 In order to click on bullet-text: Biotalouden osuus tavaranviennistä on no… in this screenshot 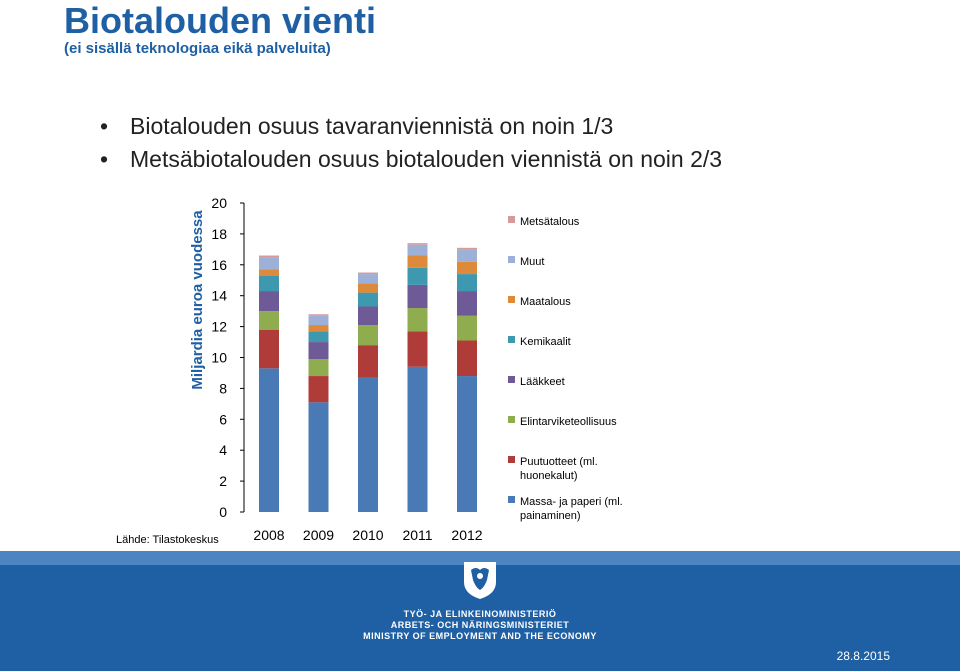, I will do `click(372, 126)`.